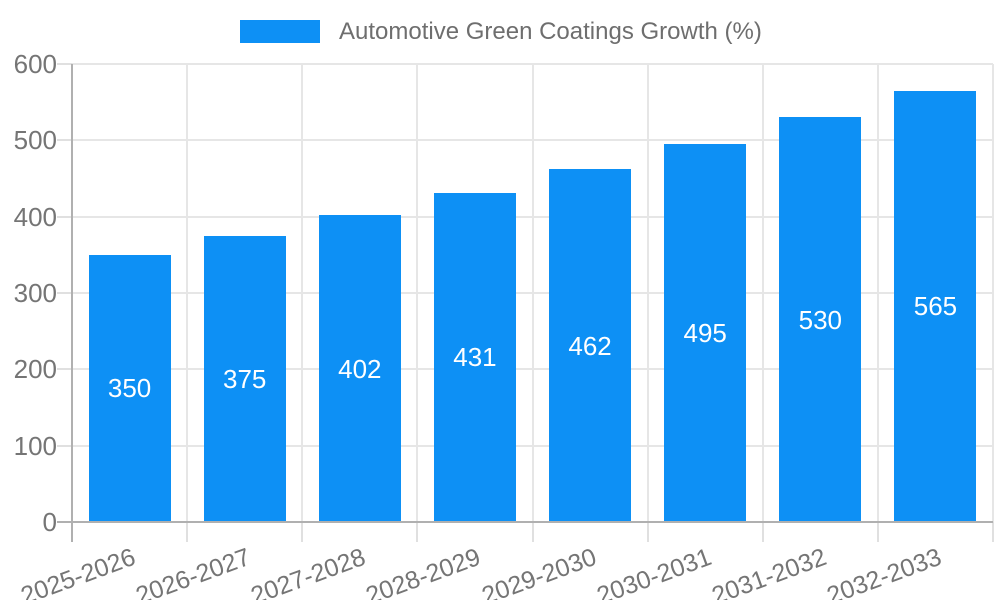 Image resolution: width=1000 pixels, height=600 pixels. I want to click on x-axis-label: 2028-2029, so click(423, 571).